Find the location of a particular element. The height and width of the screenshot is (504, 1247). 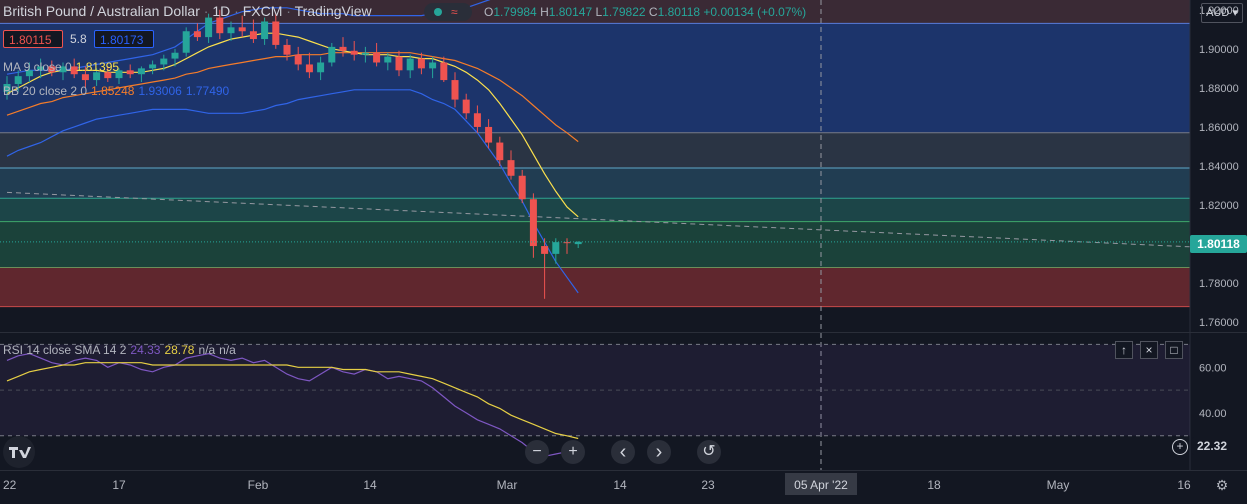

market-status-icon: ≈ is located at coordinates (448, 12).